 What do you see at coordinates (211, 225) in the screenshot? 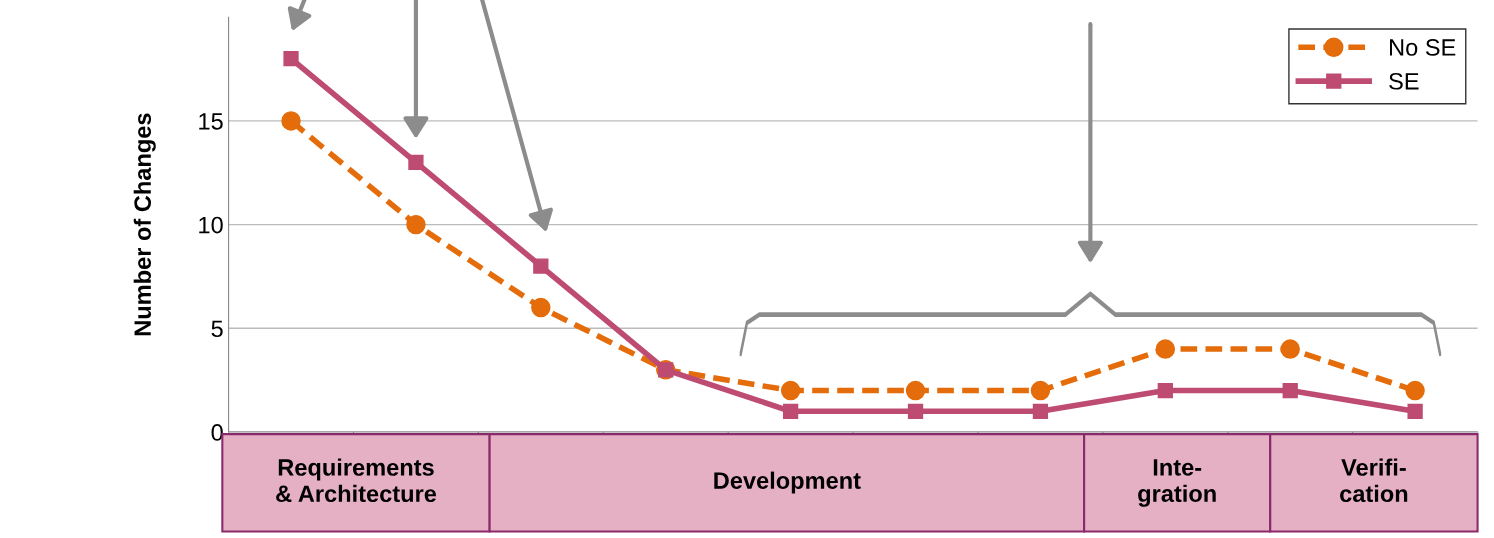
I see `y-tick-label: 10` at bounding box center [211, 225].